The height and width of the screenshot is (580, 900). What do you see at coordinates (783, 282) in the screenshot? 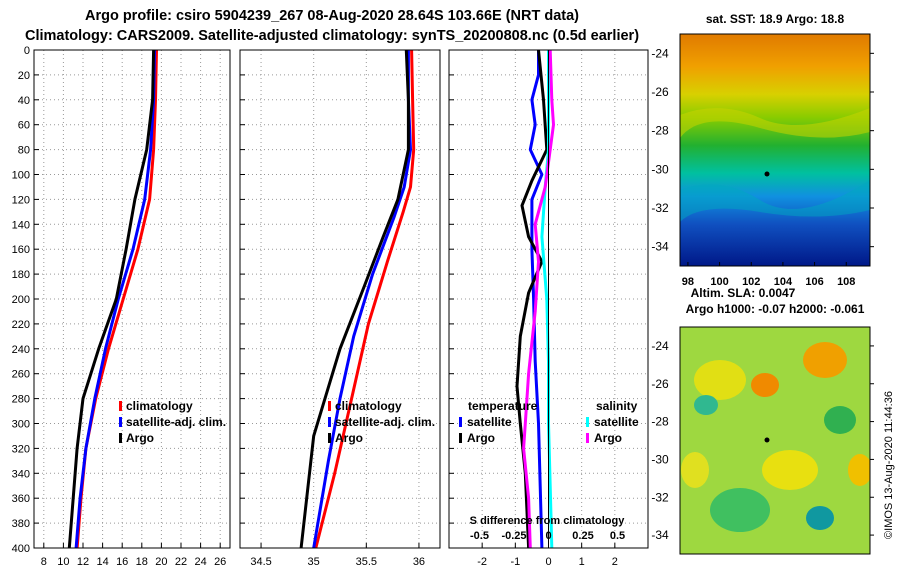
I see `x-tick-label: 104` at bounding box center [783, 282].